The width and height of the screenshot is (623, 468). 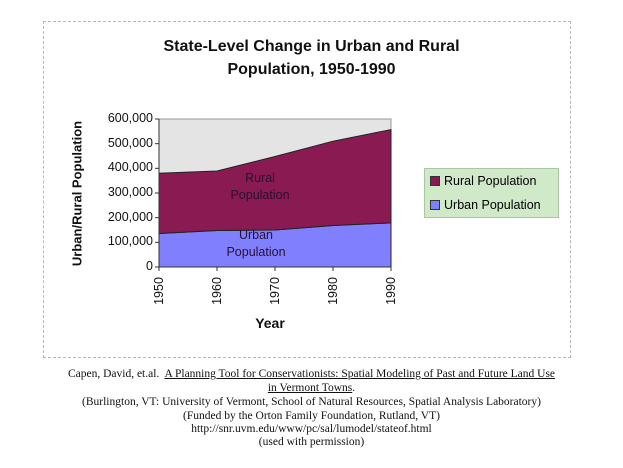 I want to click on y-tick-label: 300,000, so click(x=130, y=192).